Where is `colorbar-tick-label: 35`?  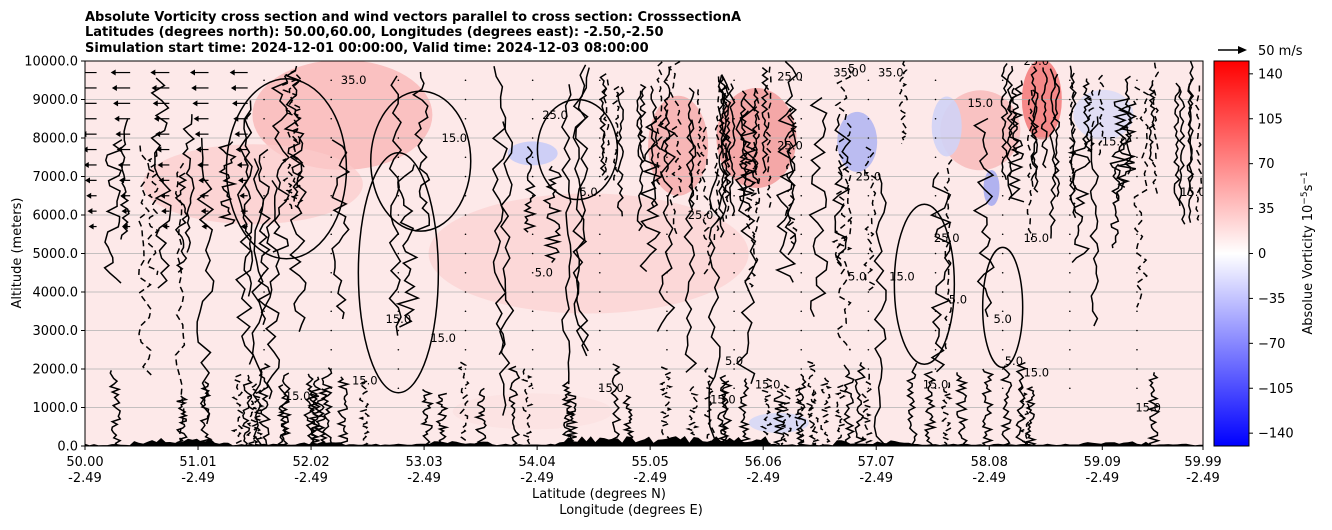 colorbar-tick-label: 35 is located at coordinates (1266, 209).